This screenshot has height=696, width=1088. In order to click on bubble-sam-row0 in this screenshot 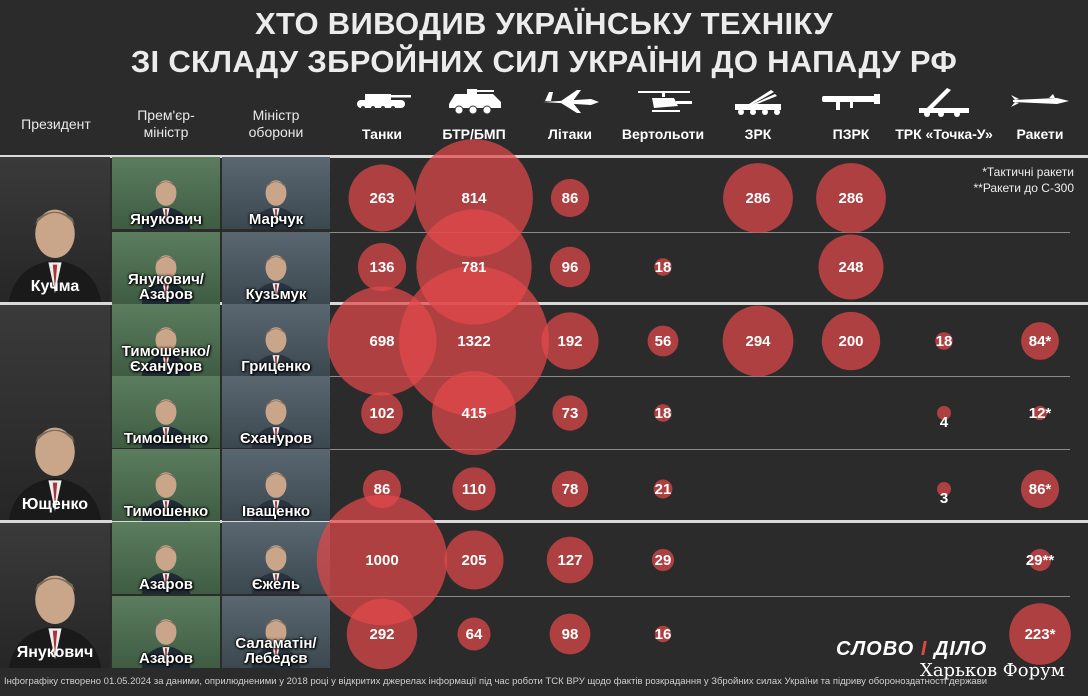, I will do `click(758, 198)`.